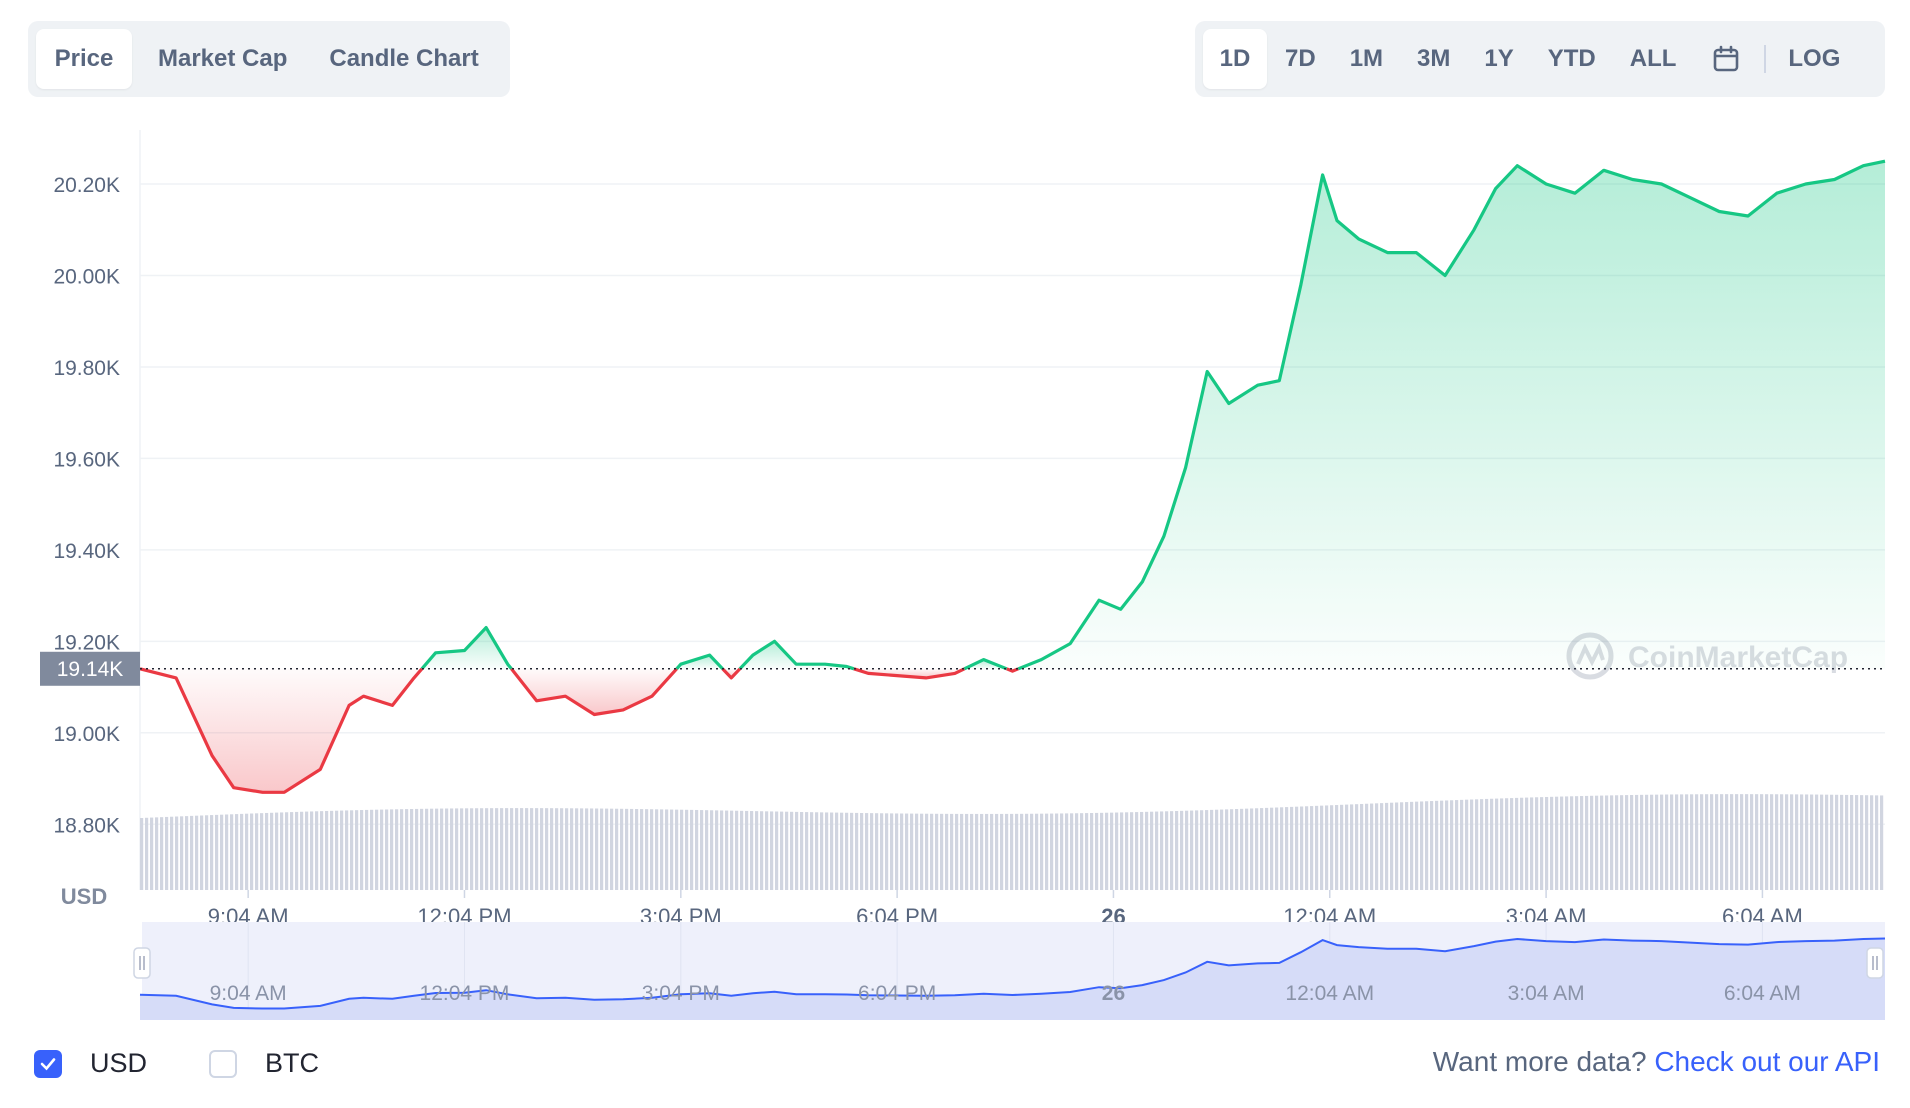 The width and height of the screenshot is (1910, 1108). I want to click on line-up-segment, so click(466, 648).